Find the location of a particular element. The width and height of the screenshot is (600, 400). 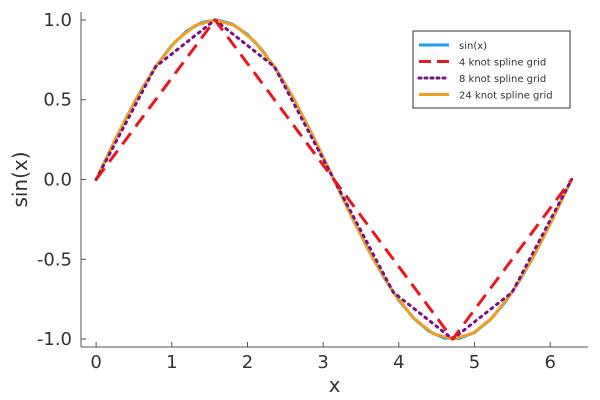

x-tick-label: 2 is located at coordinates (247, 362).